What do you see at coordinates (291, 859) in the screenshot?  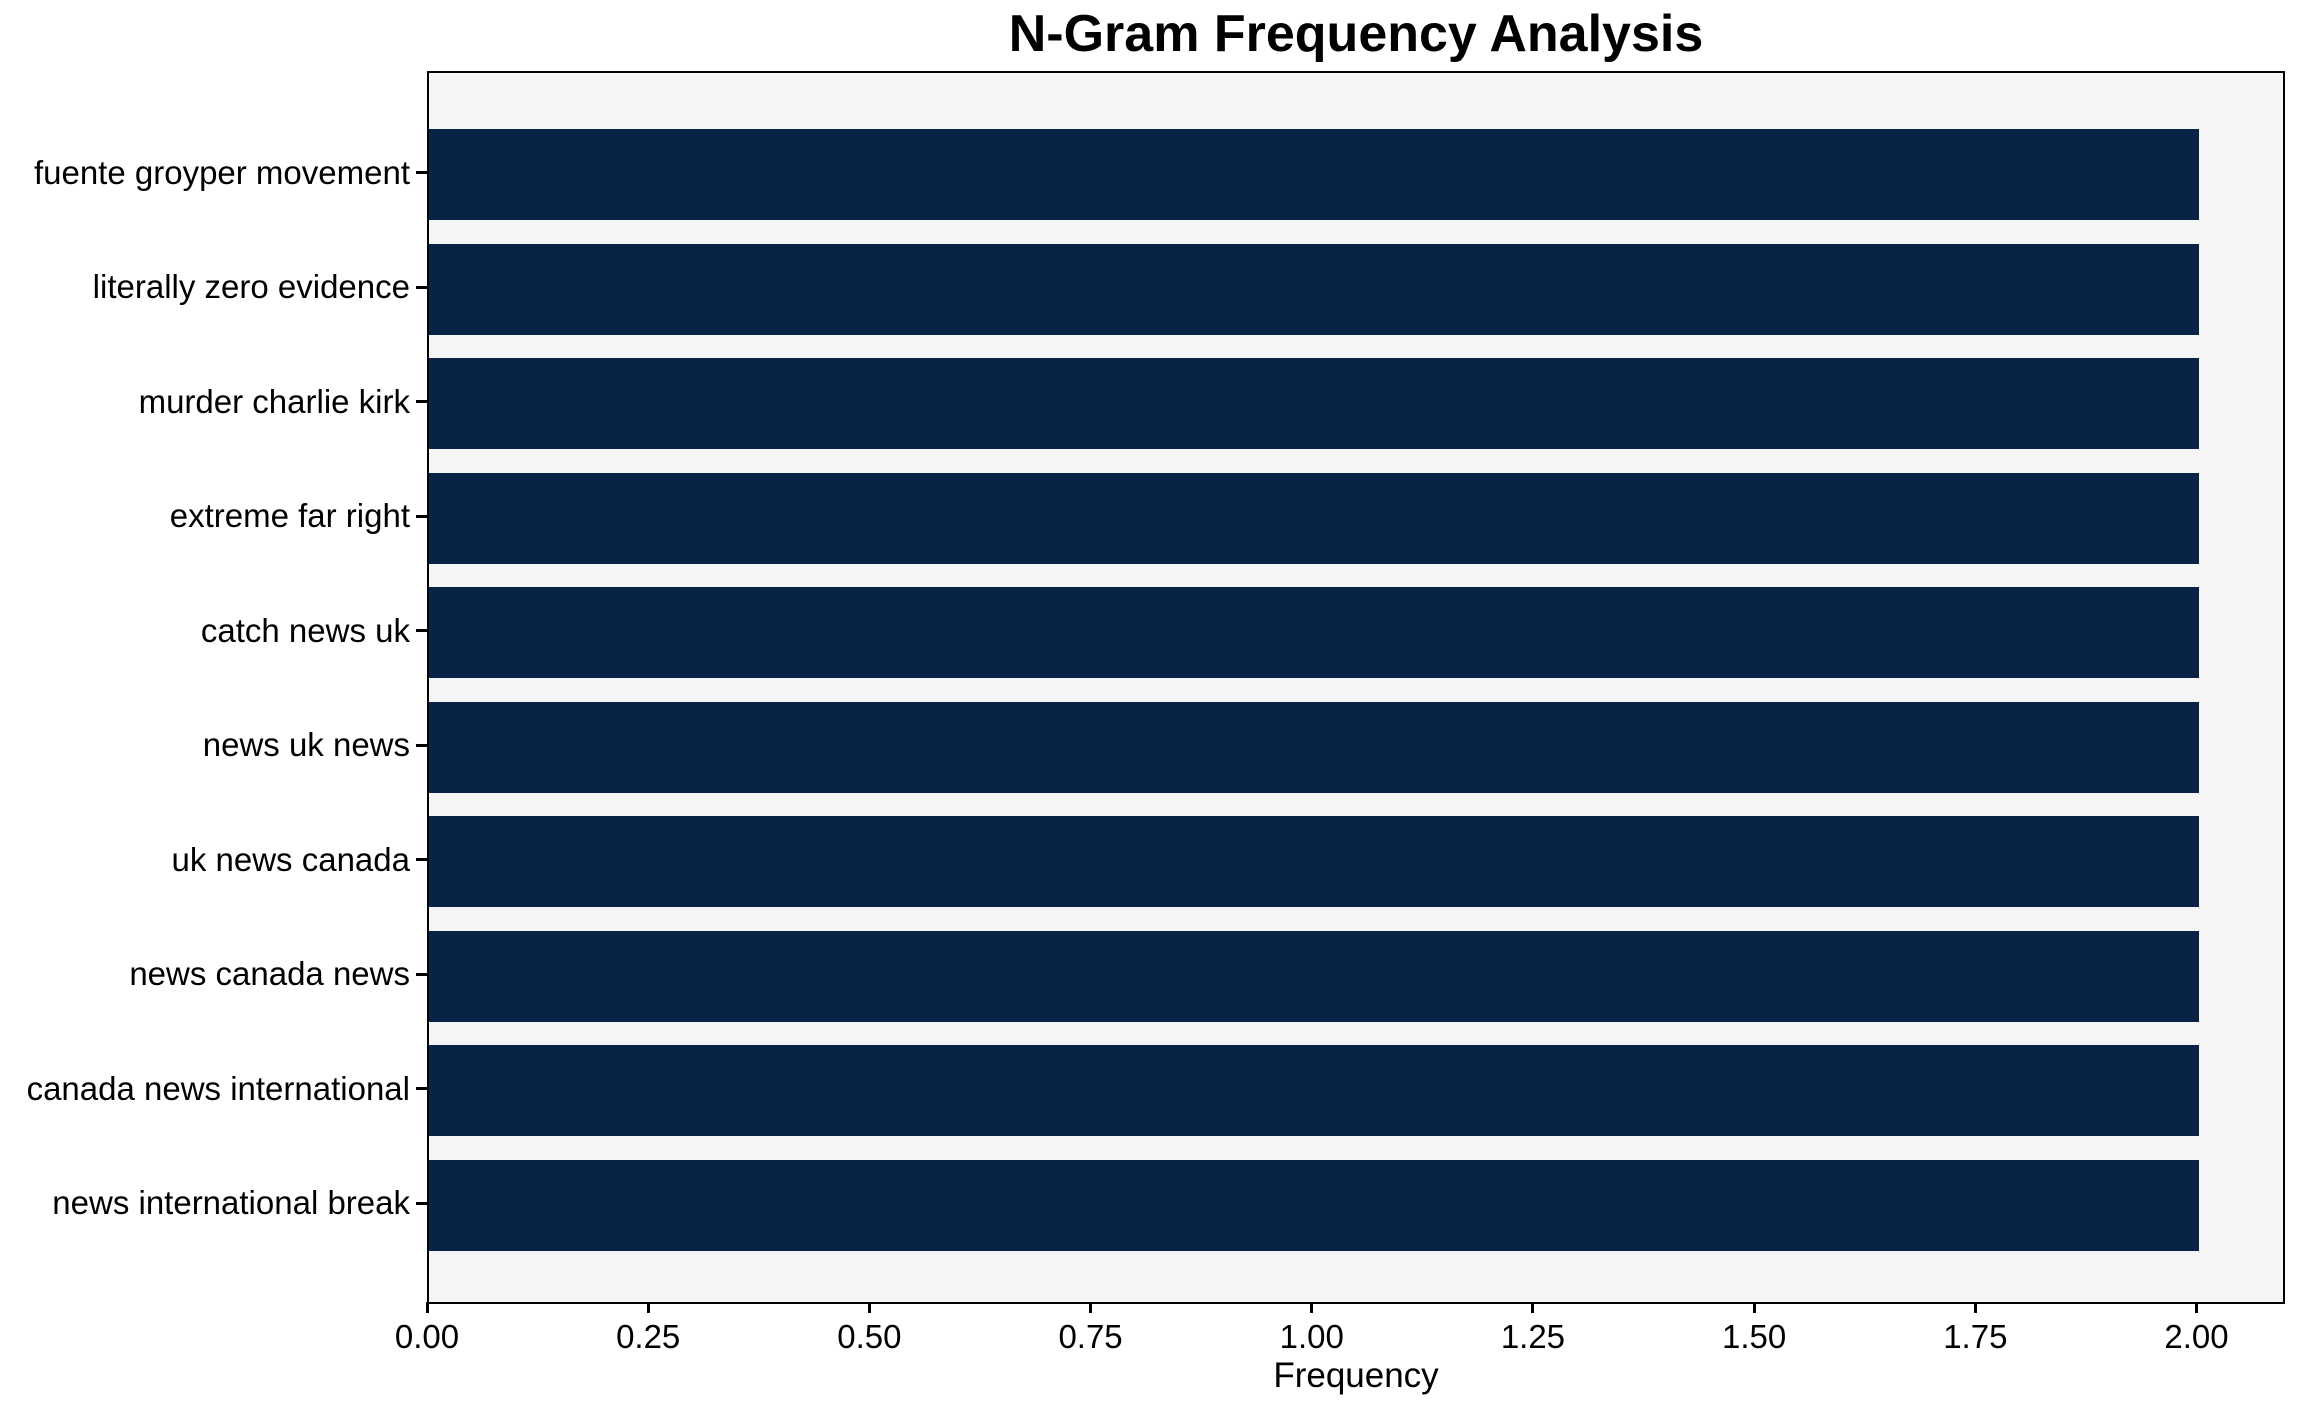 I see `y-tick-label: uk news canada` at bounding box center [291, 859].